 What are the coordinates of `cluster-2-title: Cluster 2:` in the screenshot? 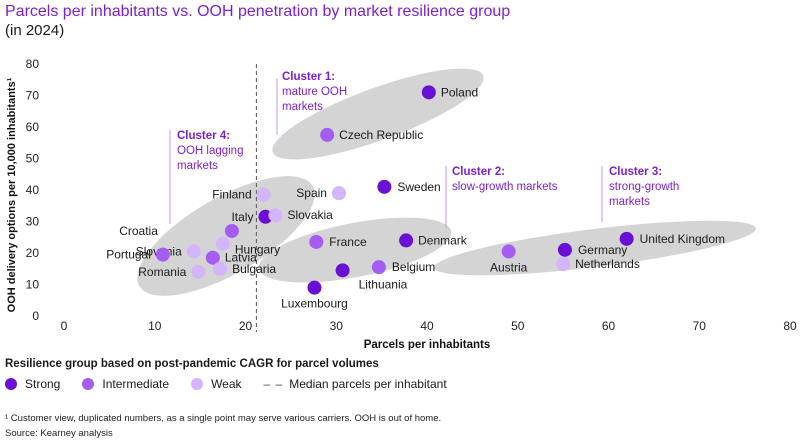 It's located at (478, 172).